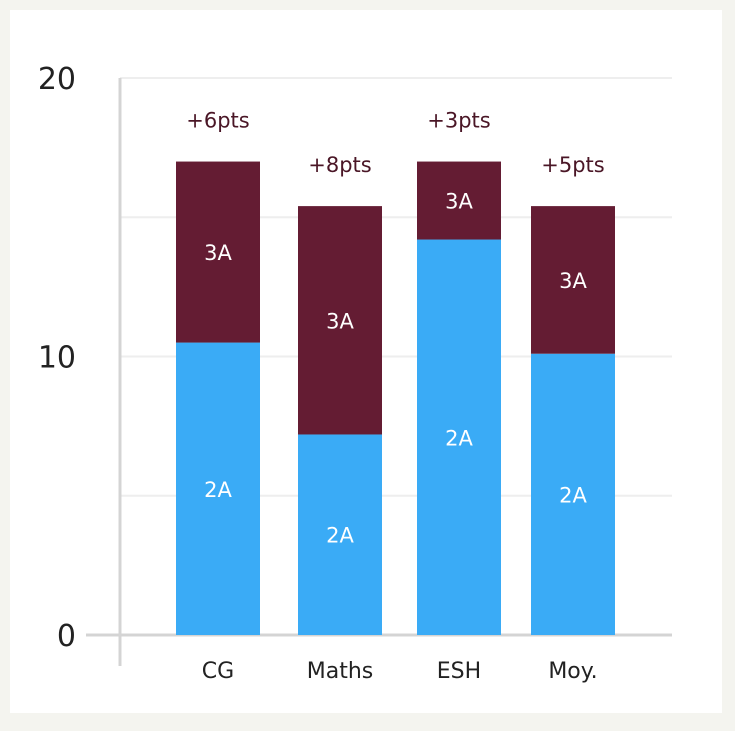  What do you see at coordinates (458, 121) in the screenshot?
I see `points-annotation: +3pts` at bounding box center [458, 121].